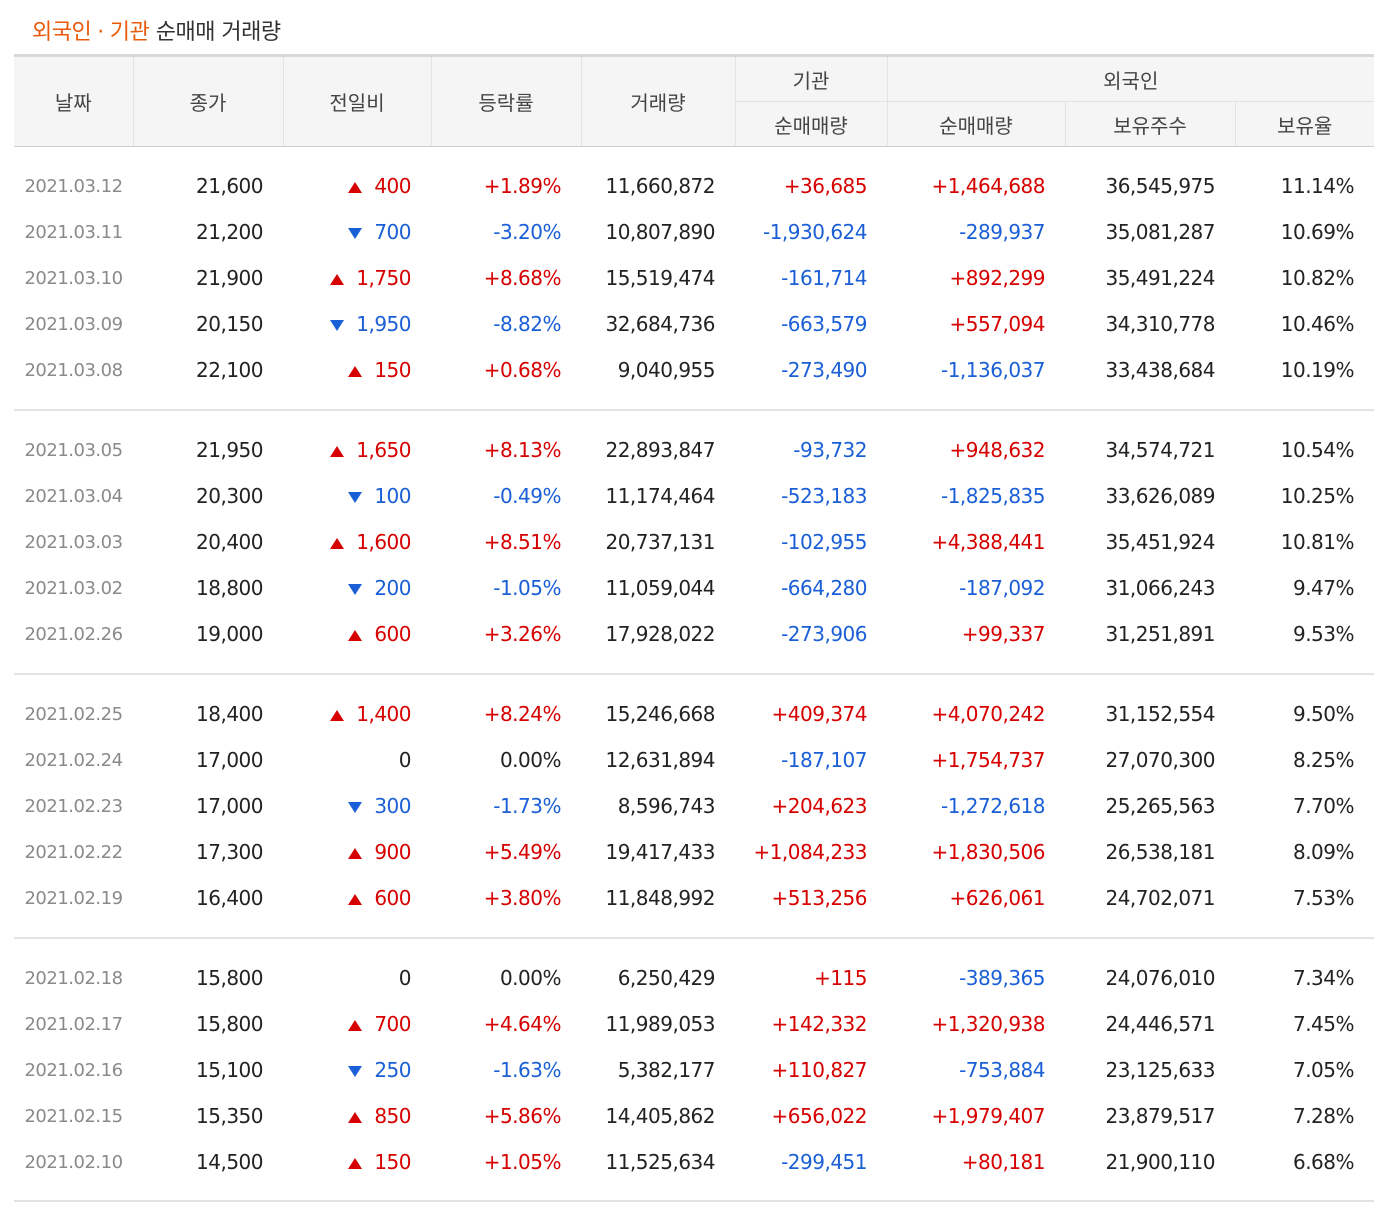 The width and height of the screenshot is (1384, 1214). Describe the element at coordinates (666, 370) in the screenshot. I see `cell-volume: 9,040,955` at that location.